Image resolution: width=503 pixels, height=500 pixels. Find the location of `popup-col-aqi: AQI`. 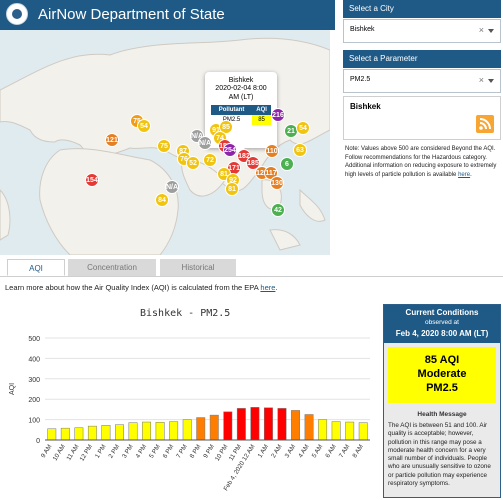

popup-col-aqi: AQI is located at coordinates (261, 110).